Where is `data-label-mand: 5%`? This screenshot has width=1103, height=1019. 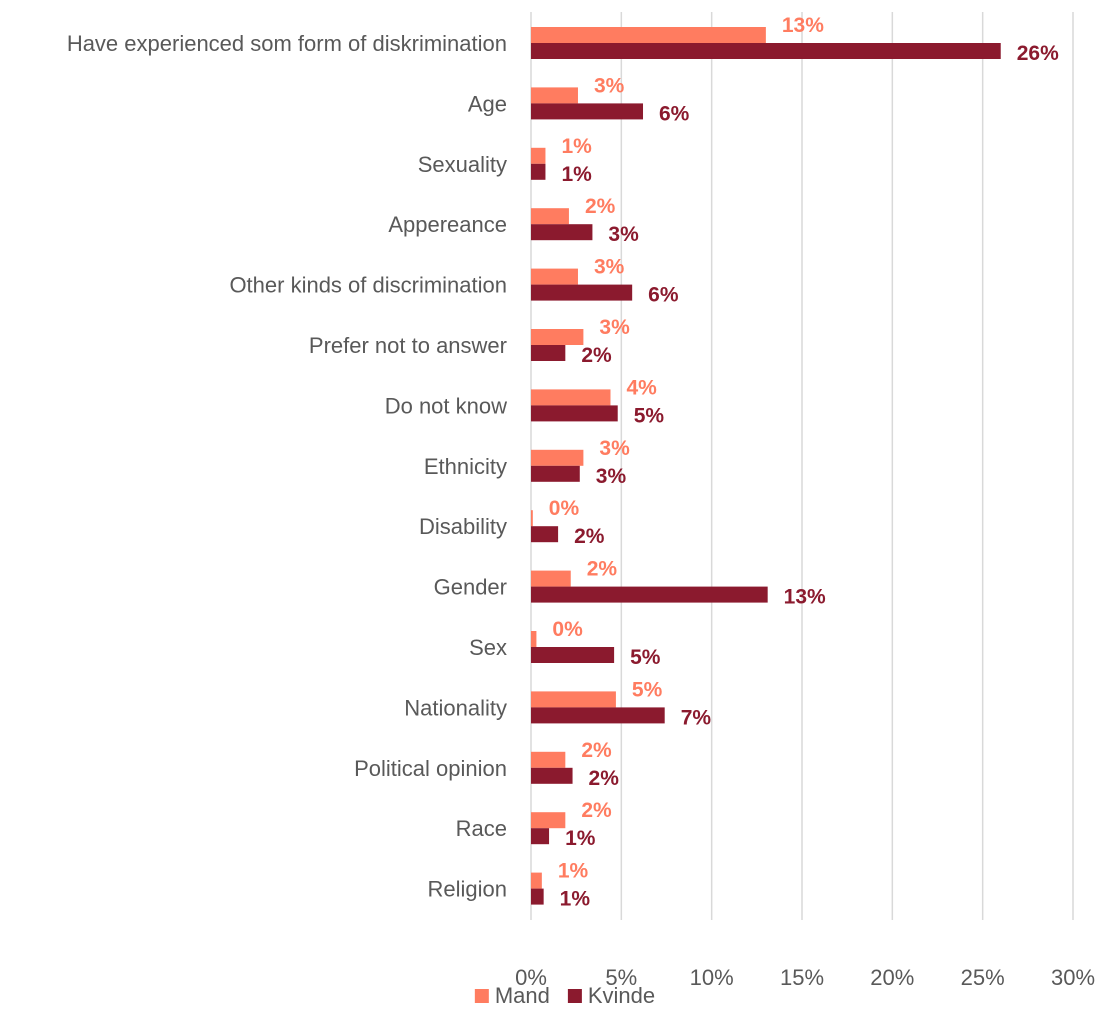
data-label-mand: 5% is located at coordinates (647, 689).